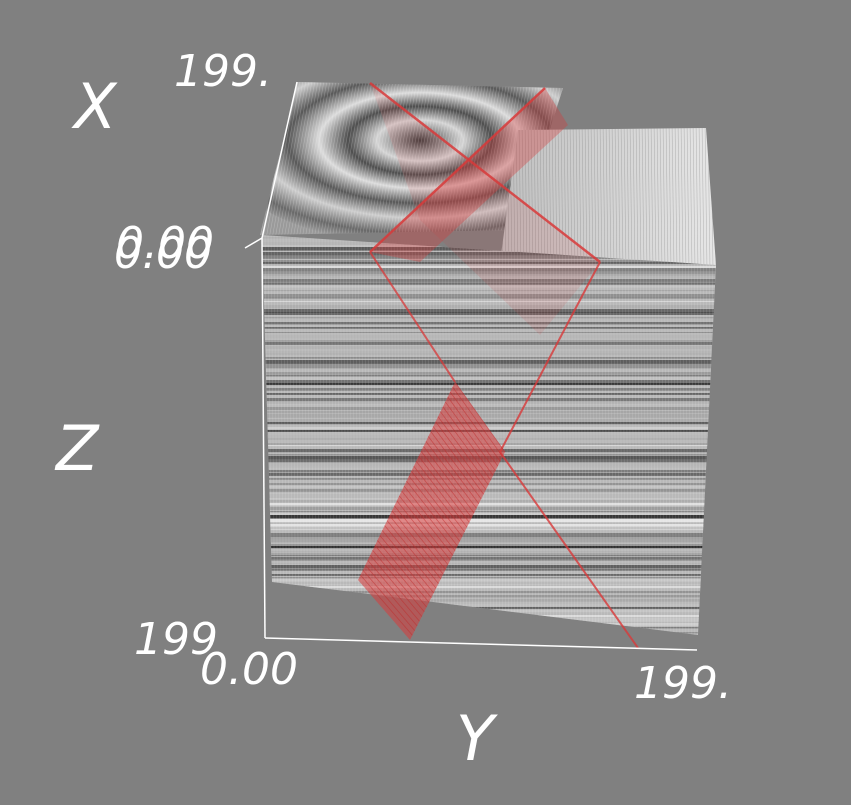  I want to click on y-axis-max-label: 199., so click(683, 683).